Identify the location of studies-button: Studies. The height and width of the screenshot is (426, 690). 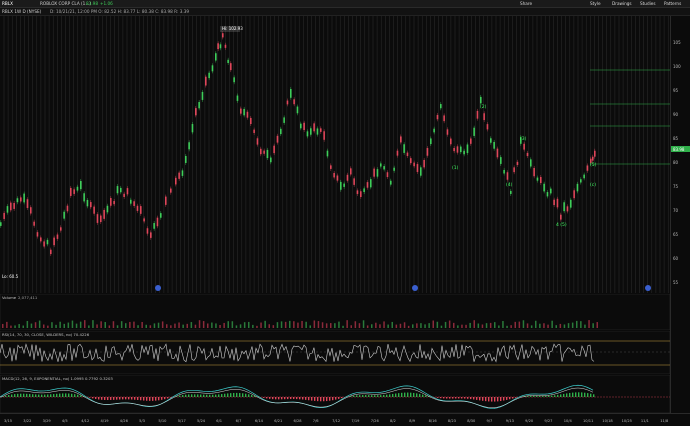
(648, 3).